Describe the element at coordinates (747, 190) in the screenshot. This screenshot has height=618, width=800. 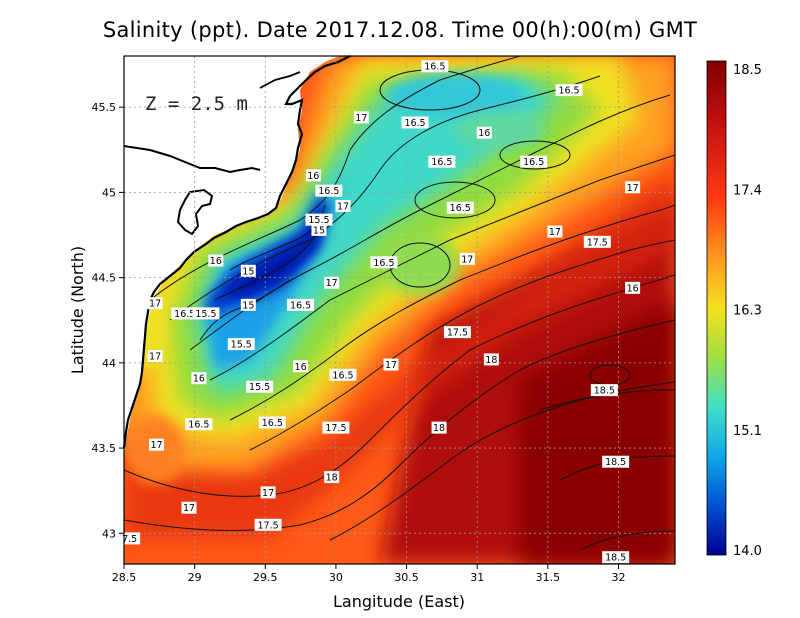
I see `colorbar-label: 17.4` at that location.